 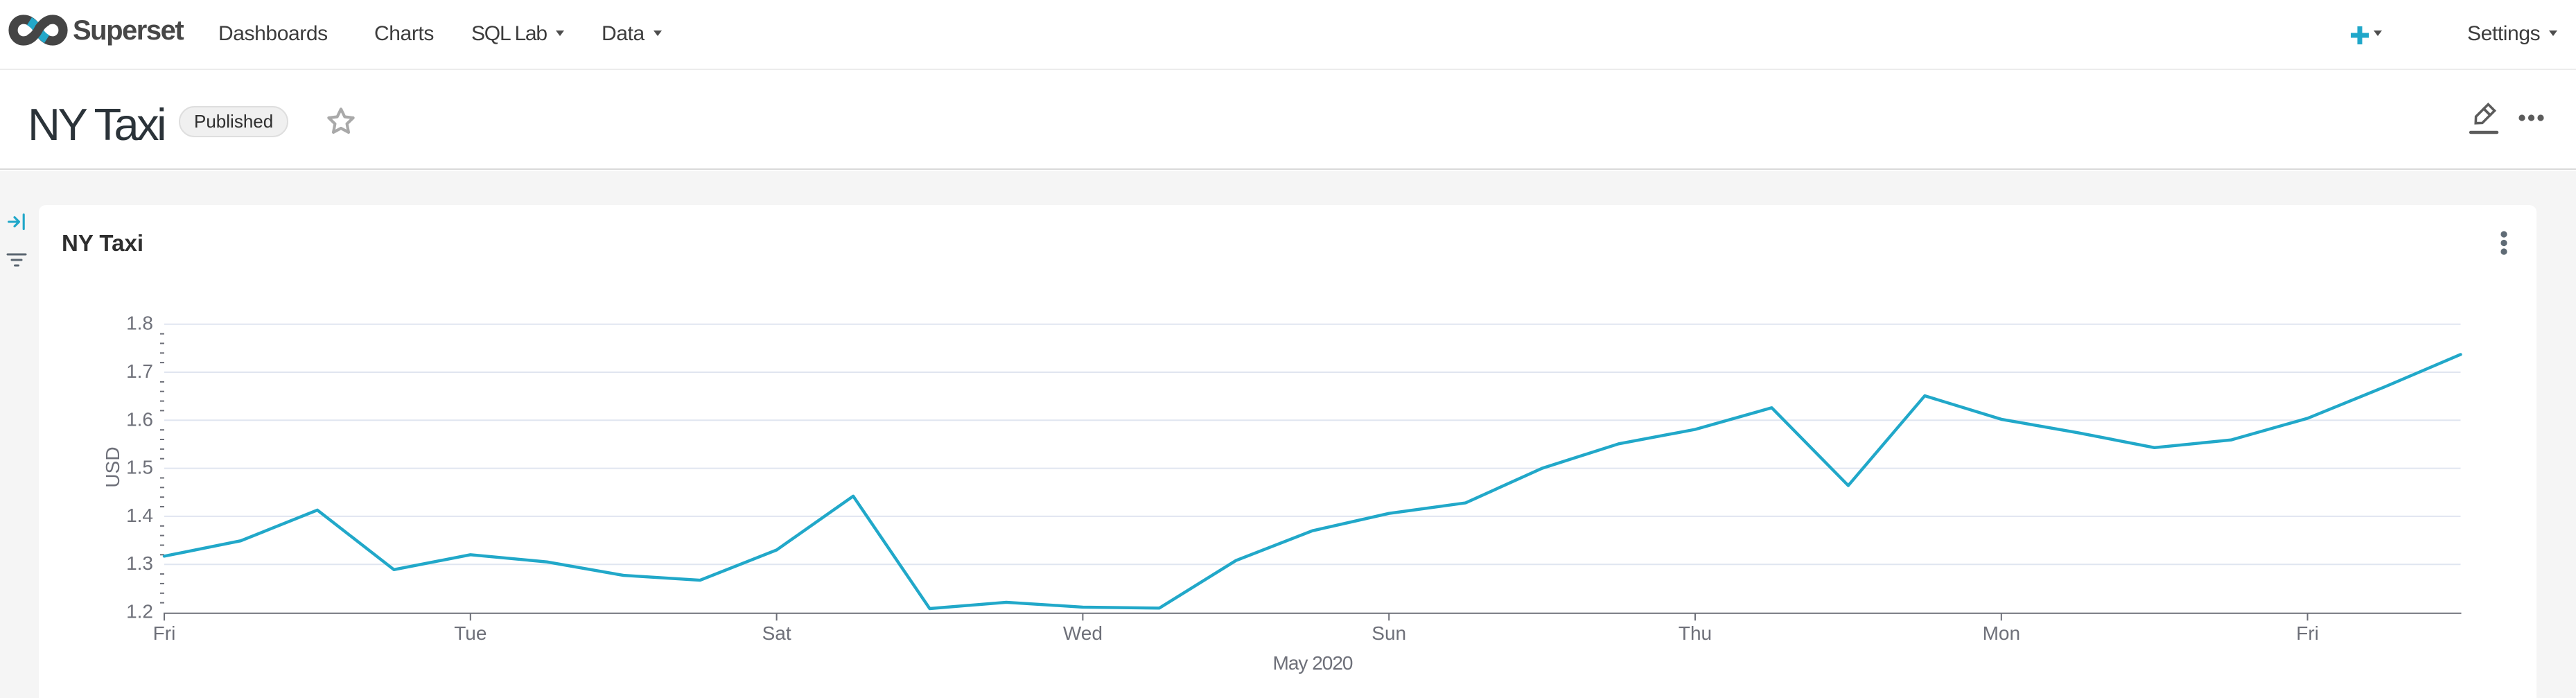 I want to click on svg-text: May 2020, so click(x=1313, y=663).